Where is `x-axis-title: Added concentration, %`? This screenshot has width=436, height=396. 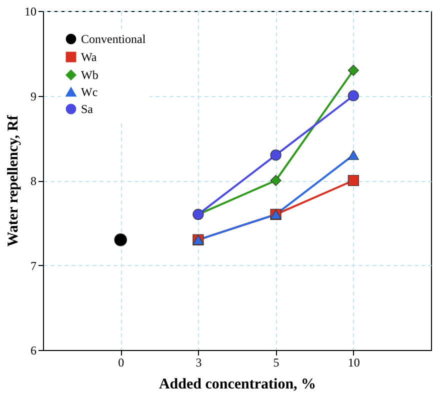
x-axis-title: Added concentration, % is located at coordinates (237, 384).